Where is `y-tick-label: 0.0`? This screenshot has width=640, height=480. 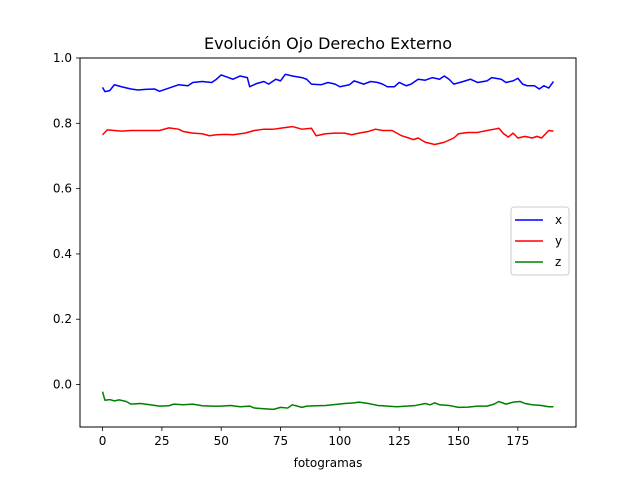 y-tick-label: 0.0 is located at coordinates (62, 385).